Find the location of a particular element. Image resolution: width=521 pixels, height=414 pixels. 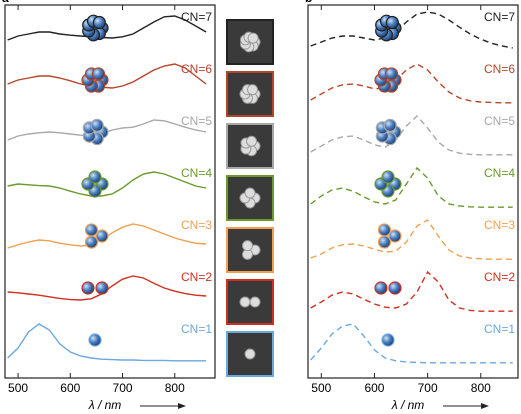

sem-image is located at coordinates (250, 198).